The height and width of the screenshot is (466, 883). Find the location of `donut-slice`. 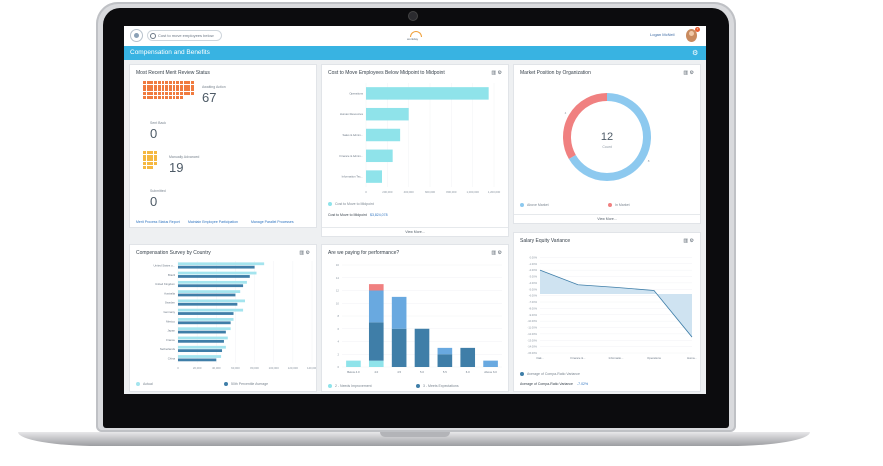

donut-slice is located at coordinates (585, 126).